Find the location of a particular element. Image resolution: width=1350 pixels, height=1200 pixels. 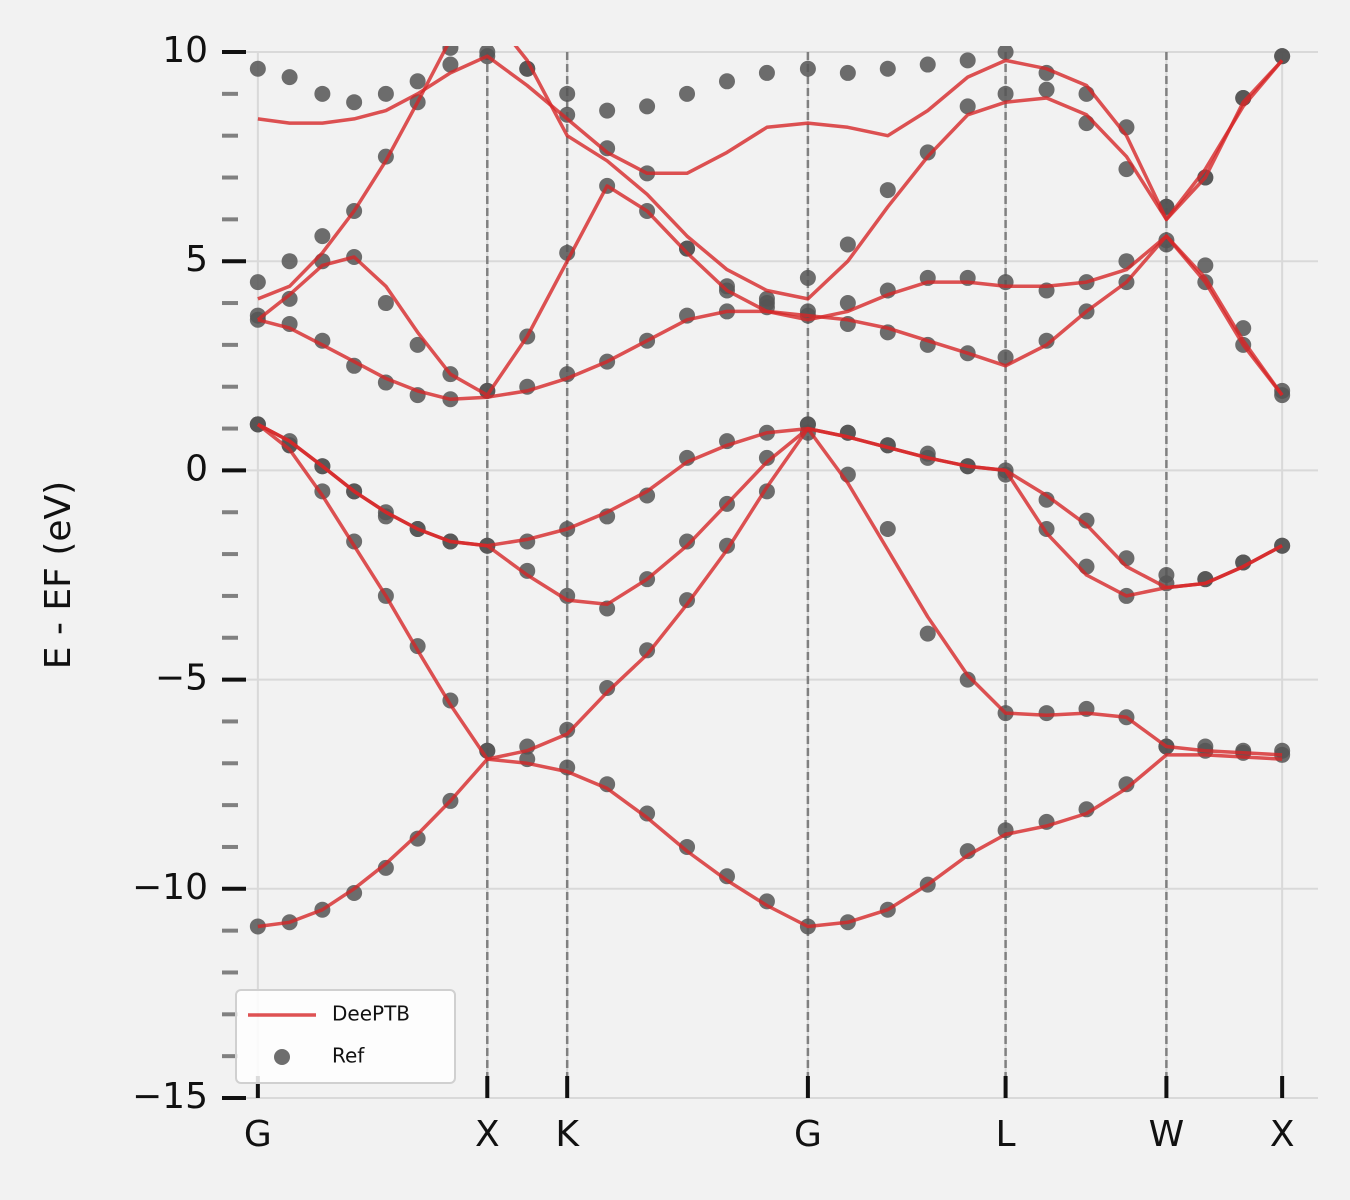

y-tick-label: 10 is located at coordinates (185, 50).